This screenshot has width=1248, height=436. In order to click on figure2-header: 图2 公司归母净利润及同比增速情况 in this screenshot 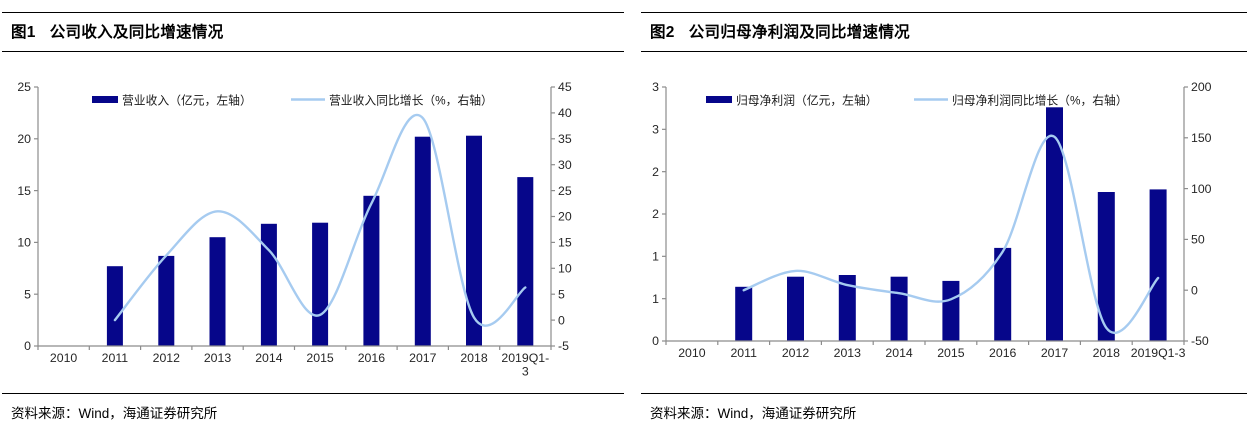, I will do `click(944, 32)`.